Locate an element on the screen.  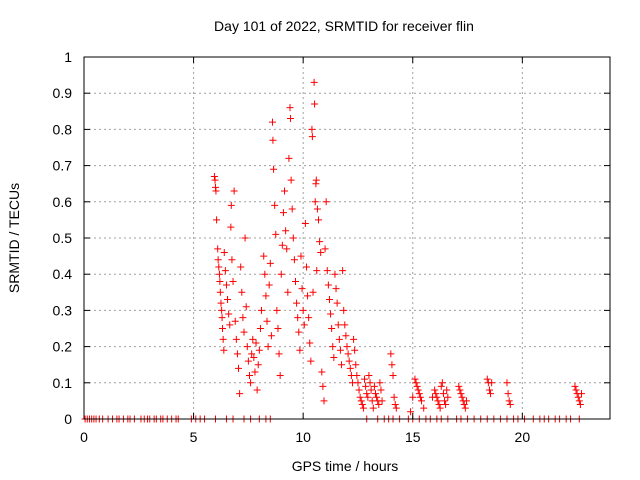
y-tick-labels: 0 0.1 0.2 0.3 0.4 0.5 0.6 0.7 0.8 0.9 1 is located at coordinates (63, 238).